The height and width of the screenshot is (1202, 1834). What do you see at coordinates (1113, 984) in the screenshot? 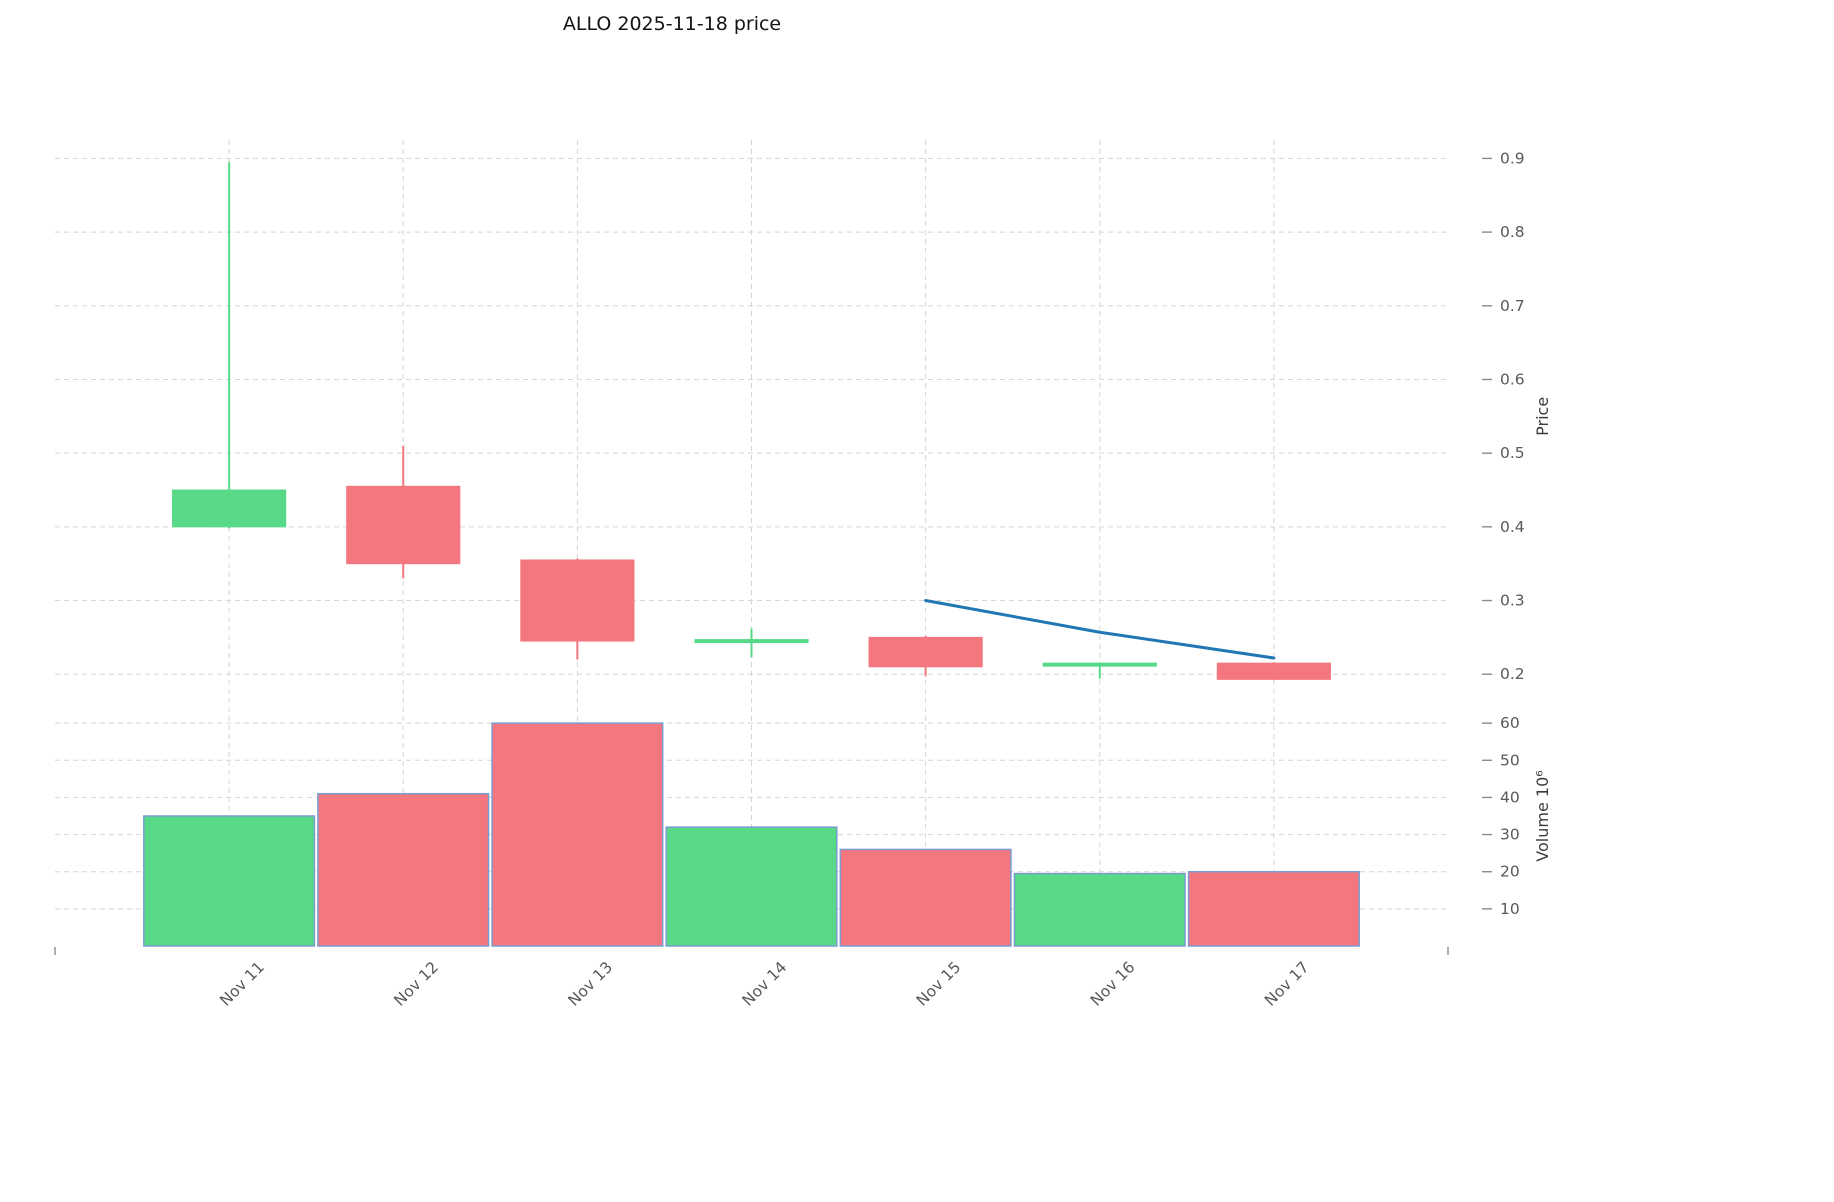
I see `x-tick-label: Nov 16` at bounding box center [1113, 984].